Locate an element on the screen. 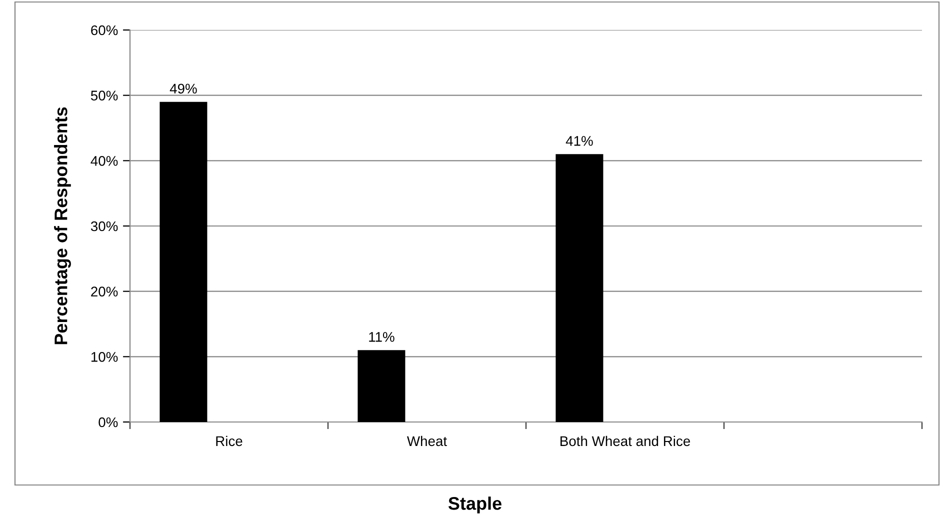  y-tick-label: 10% is located at coordinates (104, 357).